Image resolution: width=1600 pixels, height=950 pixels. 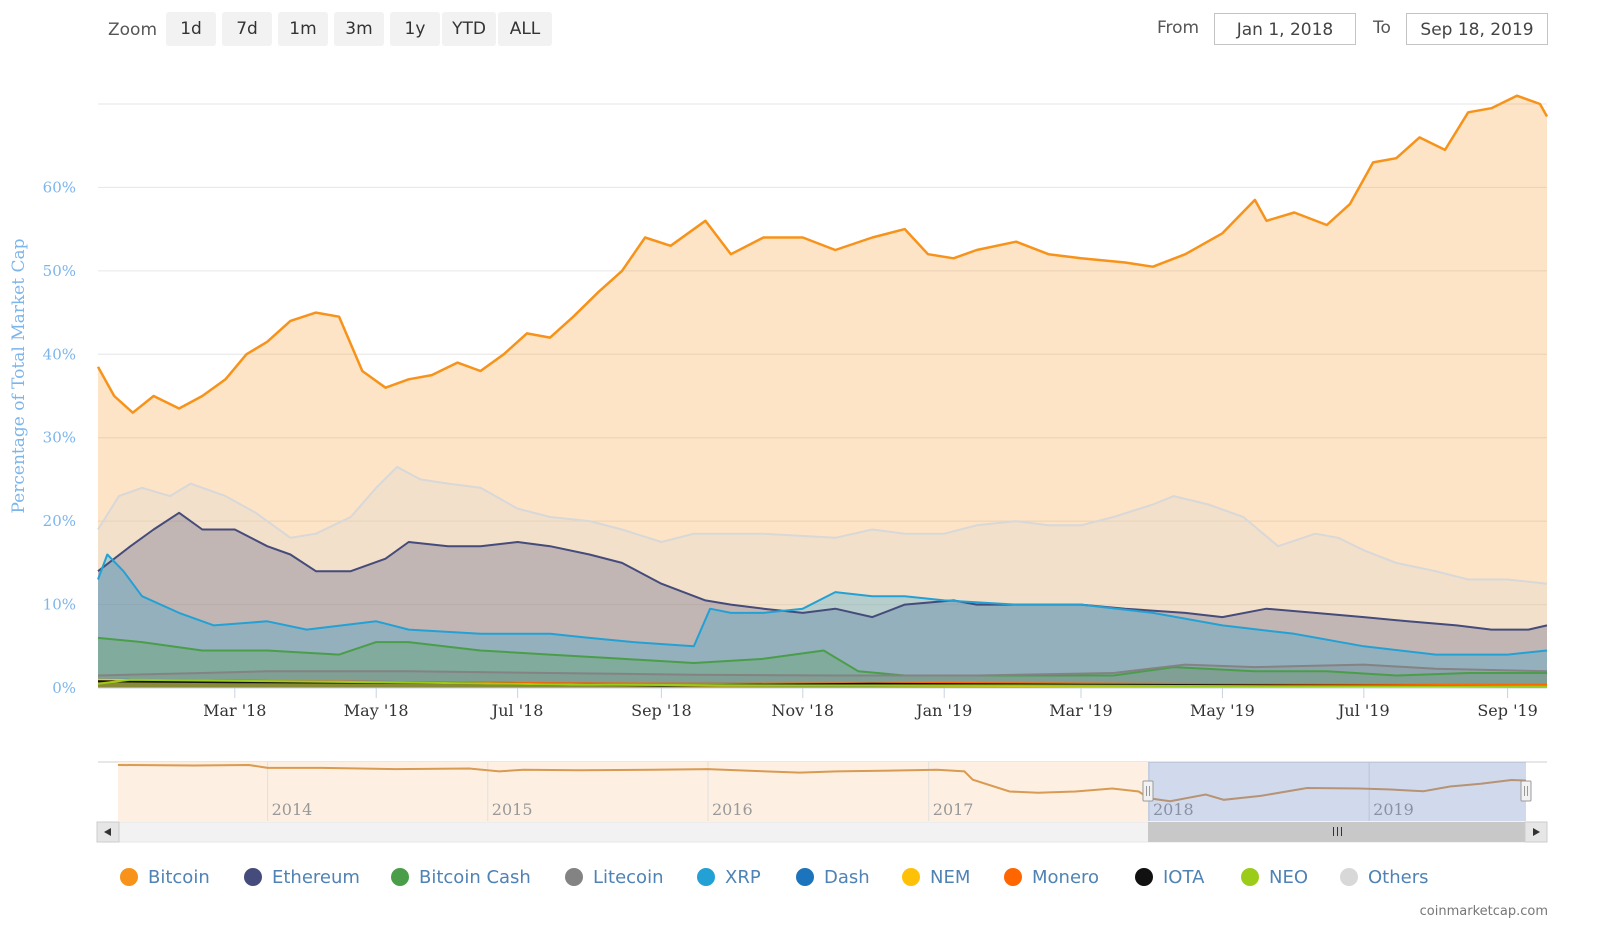 I want to click on line-ethereum, so click(x=822, y=571).